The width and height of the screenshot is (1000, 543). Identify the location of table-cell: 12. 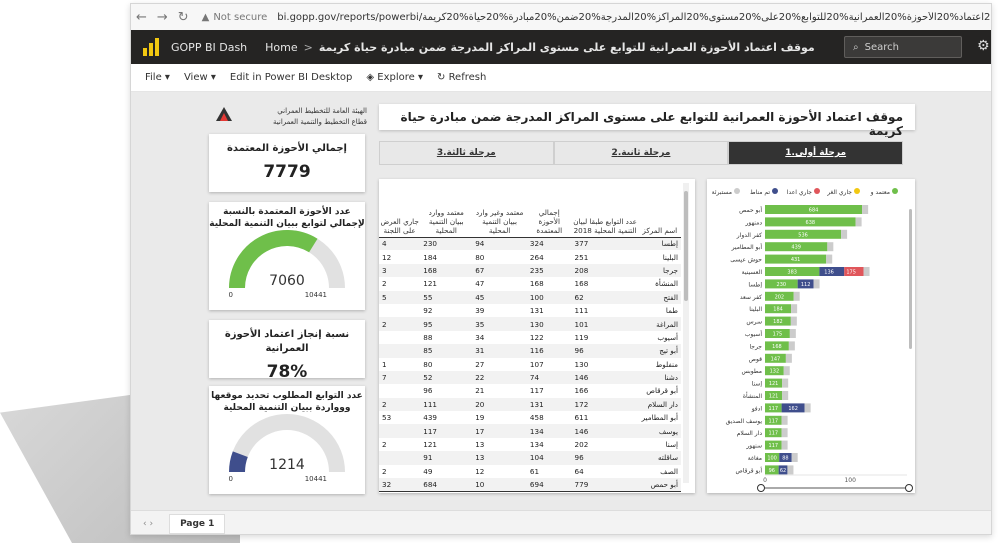
(387, 257).